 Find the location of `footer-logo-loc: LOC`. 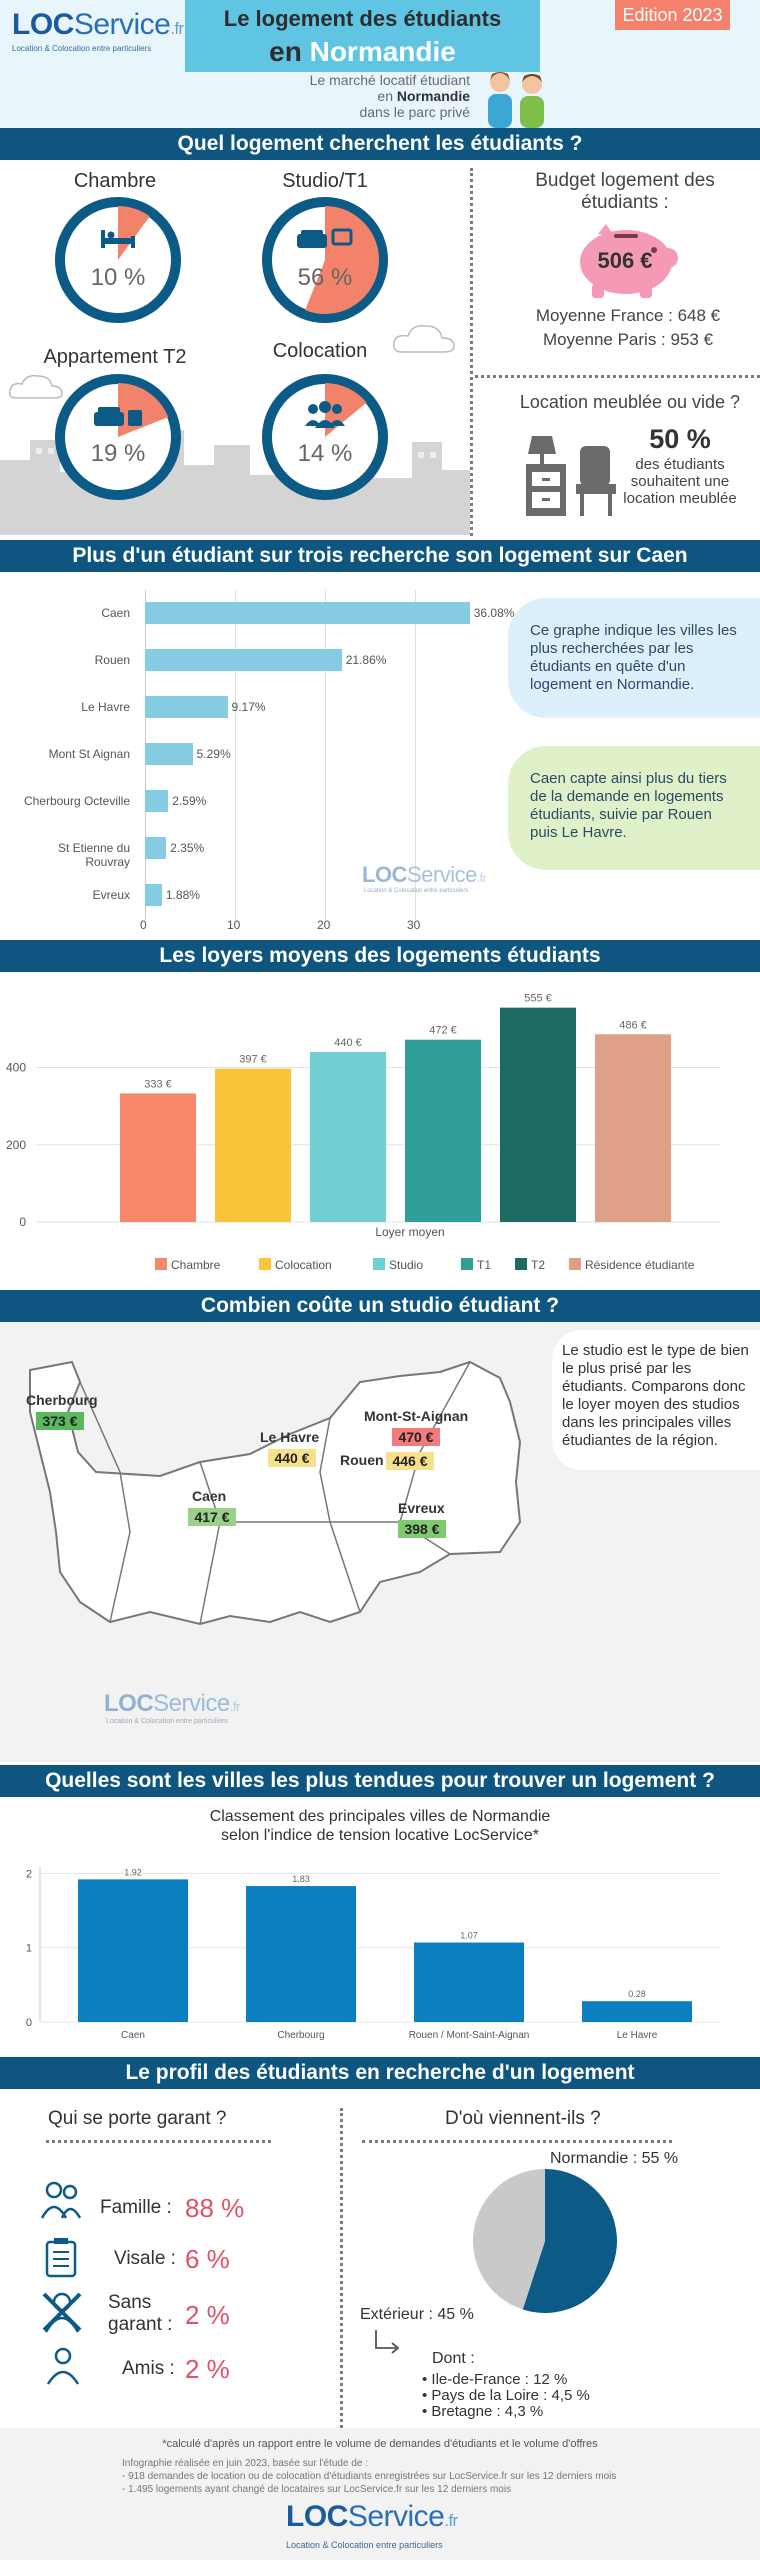

footer-logo-loc: LOC is located at coordinates (317, 2516).